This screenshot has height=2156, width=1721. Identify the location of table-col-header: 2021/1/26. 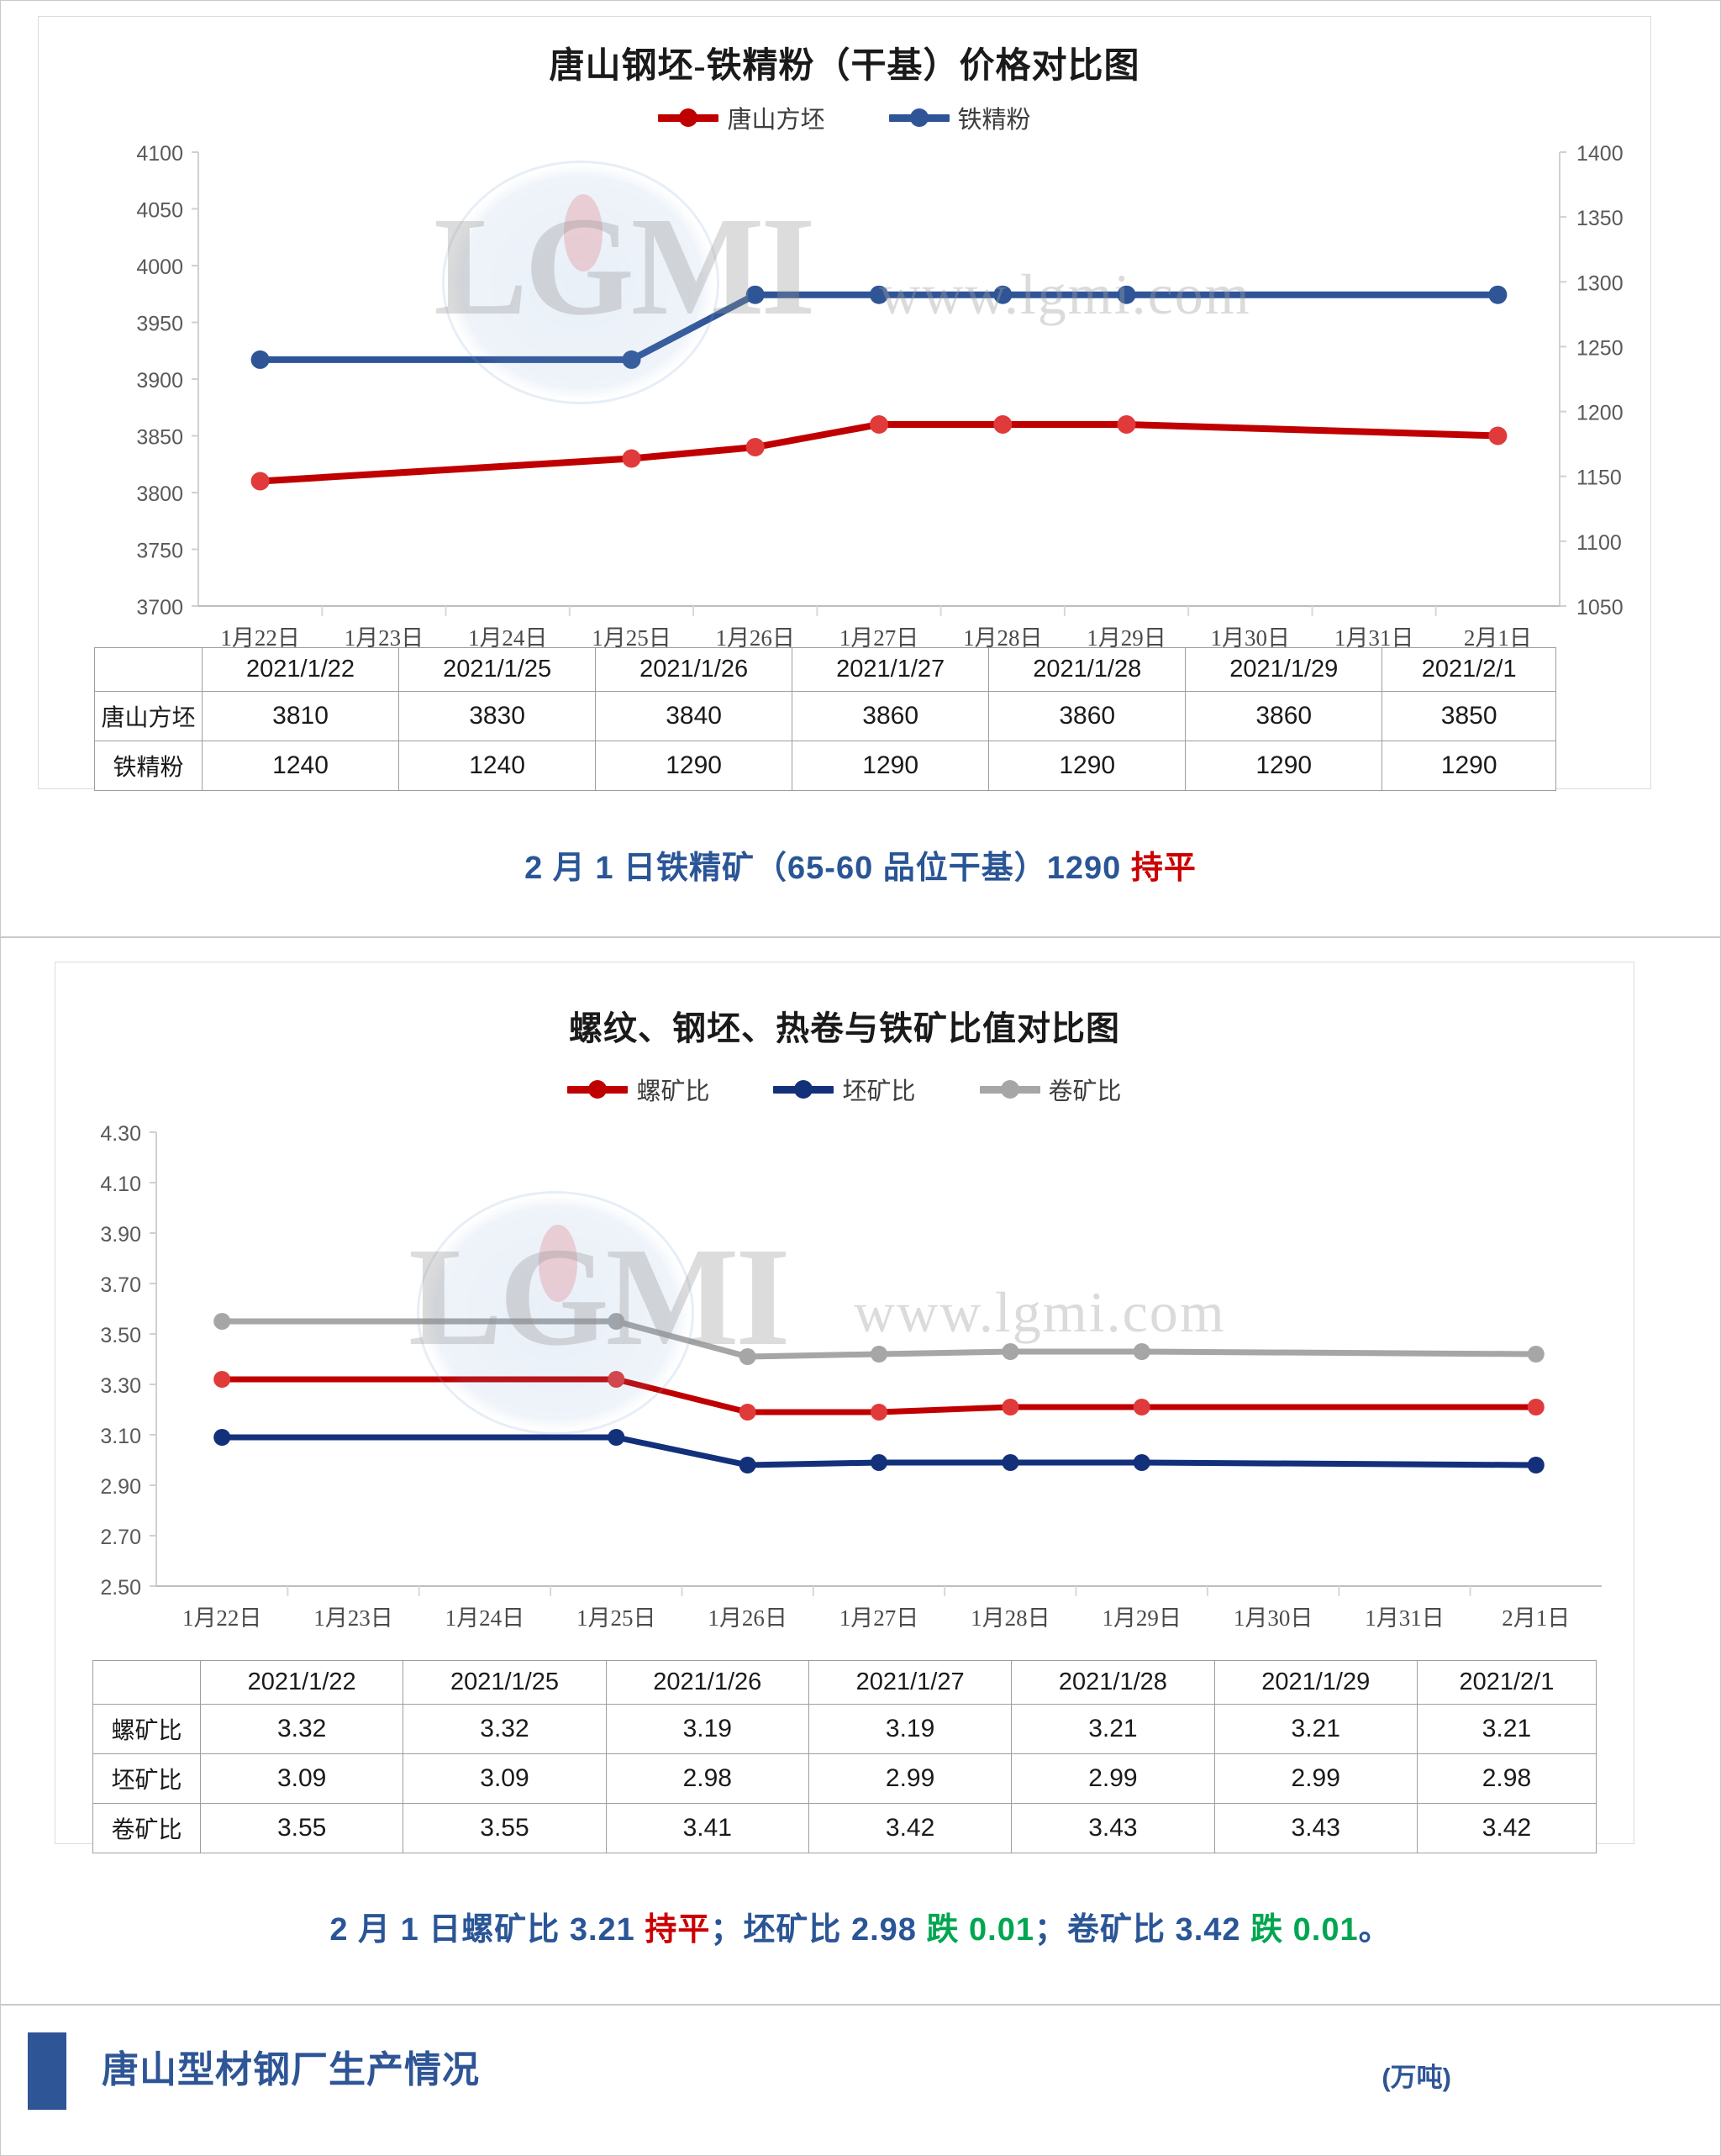
(707, 1682).